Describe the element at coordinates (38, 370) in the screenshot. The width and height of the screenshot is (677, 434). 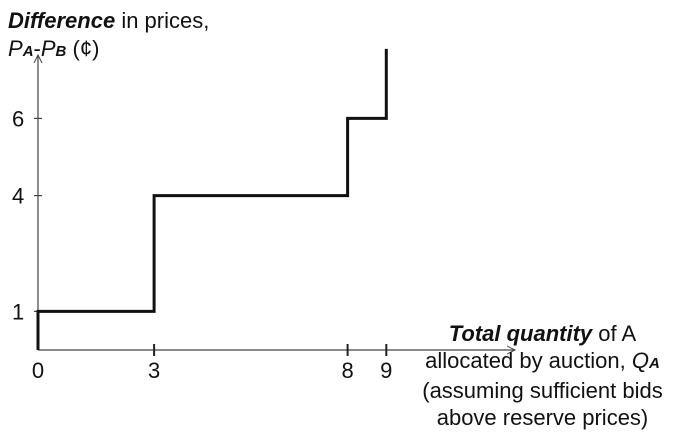
I see `x-tick-label: 0` at that location.